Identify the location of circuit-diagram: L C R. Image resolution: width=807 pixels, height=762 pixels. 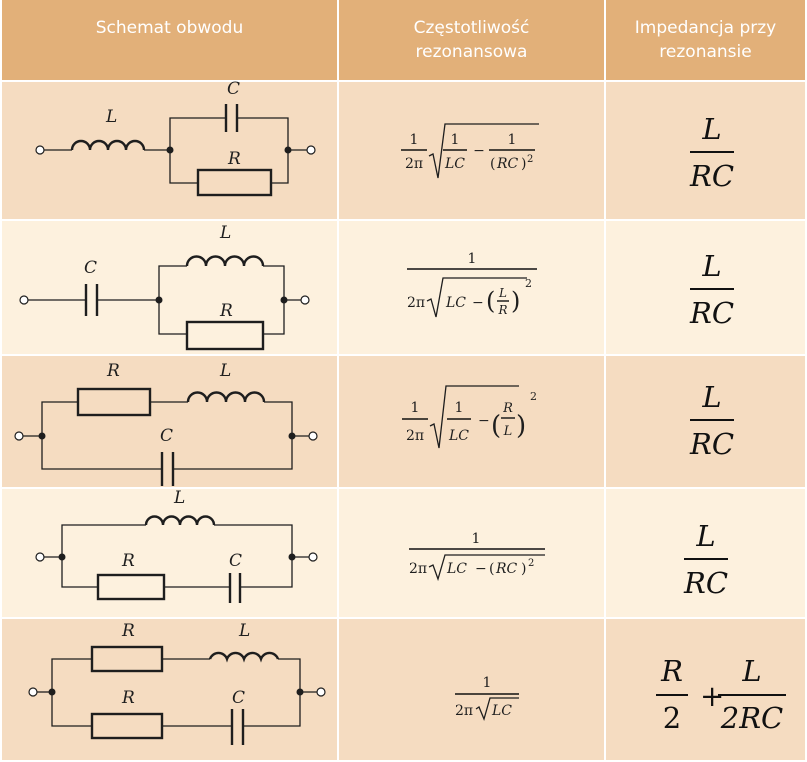
(175, 138).